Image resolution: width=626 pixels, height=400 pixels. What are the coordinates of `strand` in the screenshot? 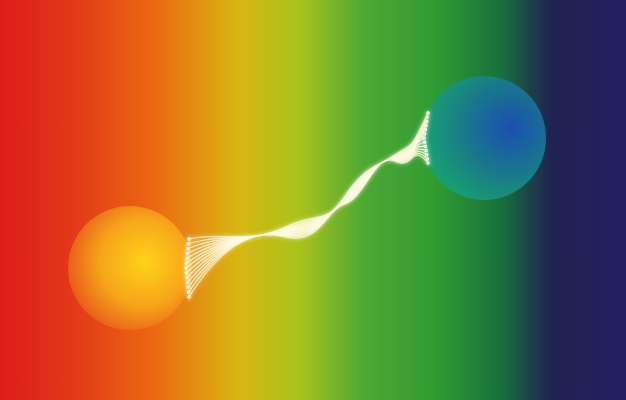 It's located at (308, 226).